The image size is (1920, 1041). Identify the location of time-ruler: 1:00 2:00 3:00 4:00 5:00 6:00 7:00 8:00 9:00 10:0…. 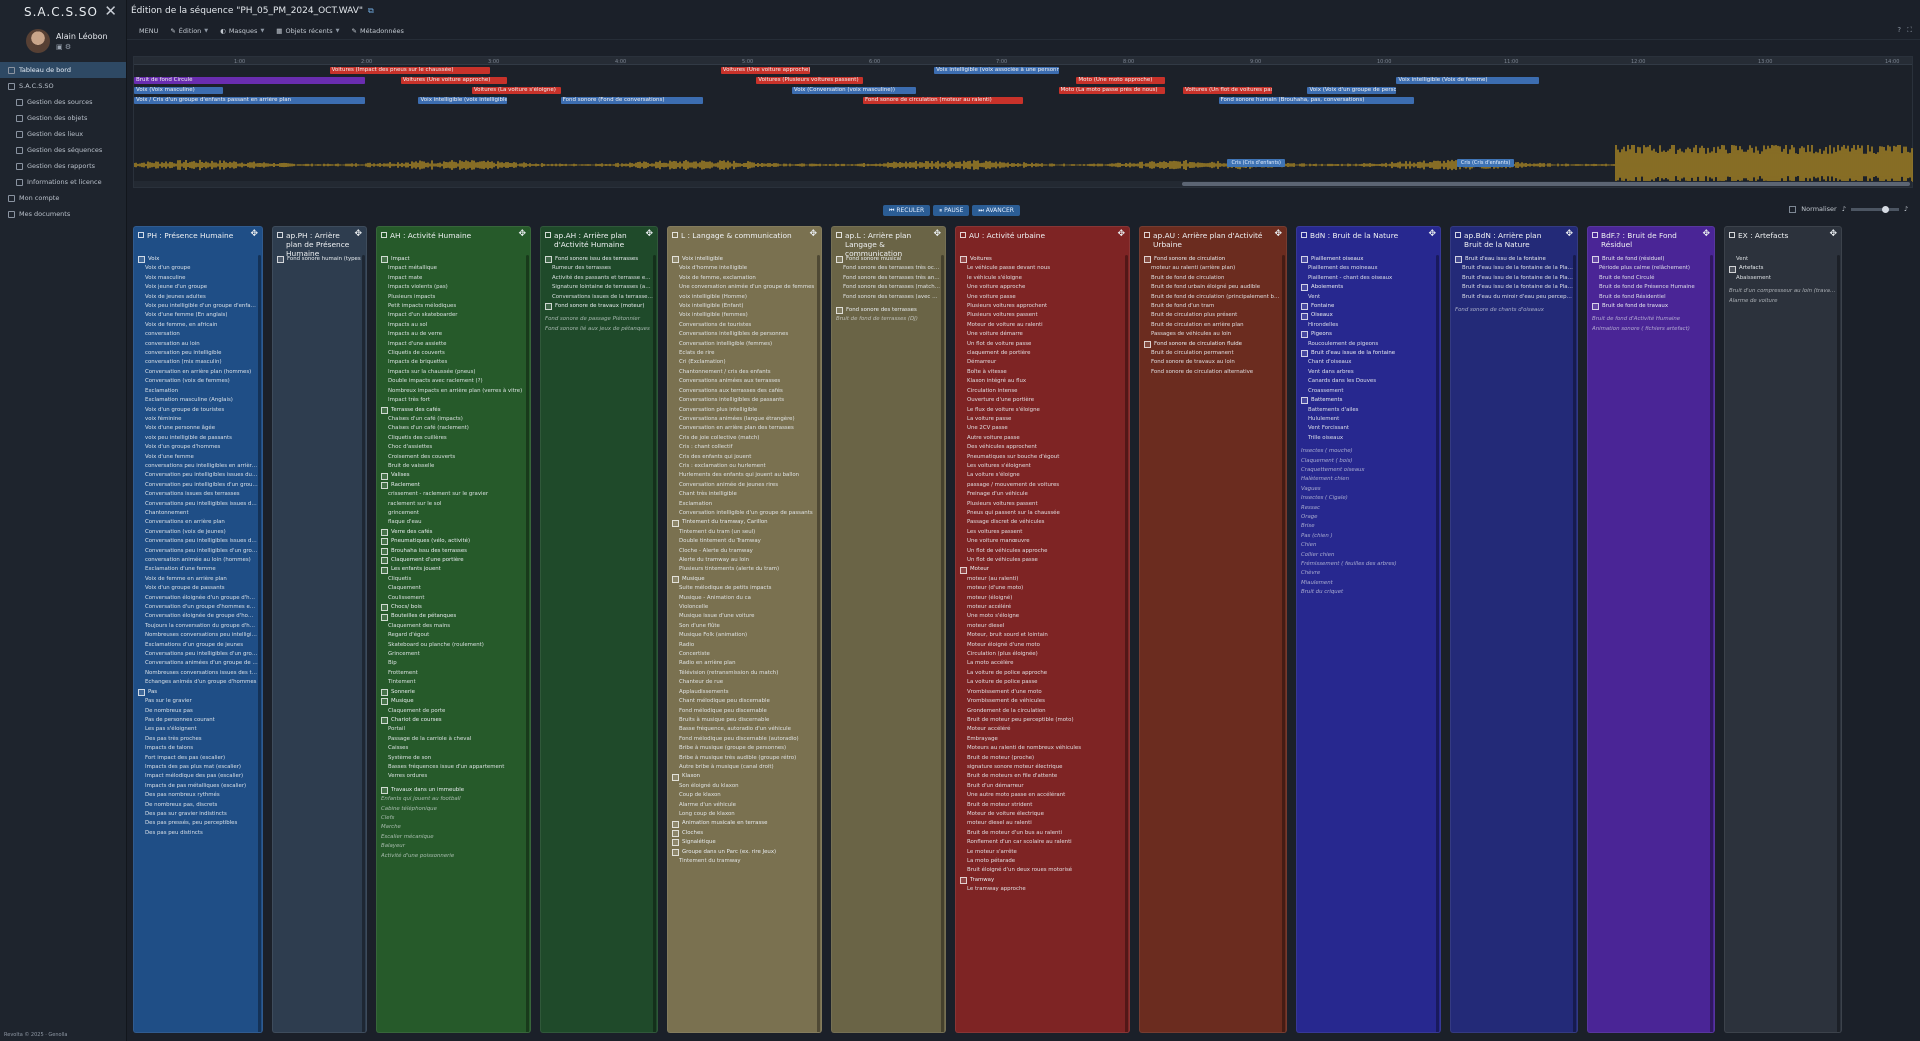
(1023, 61).